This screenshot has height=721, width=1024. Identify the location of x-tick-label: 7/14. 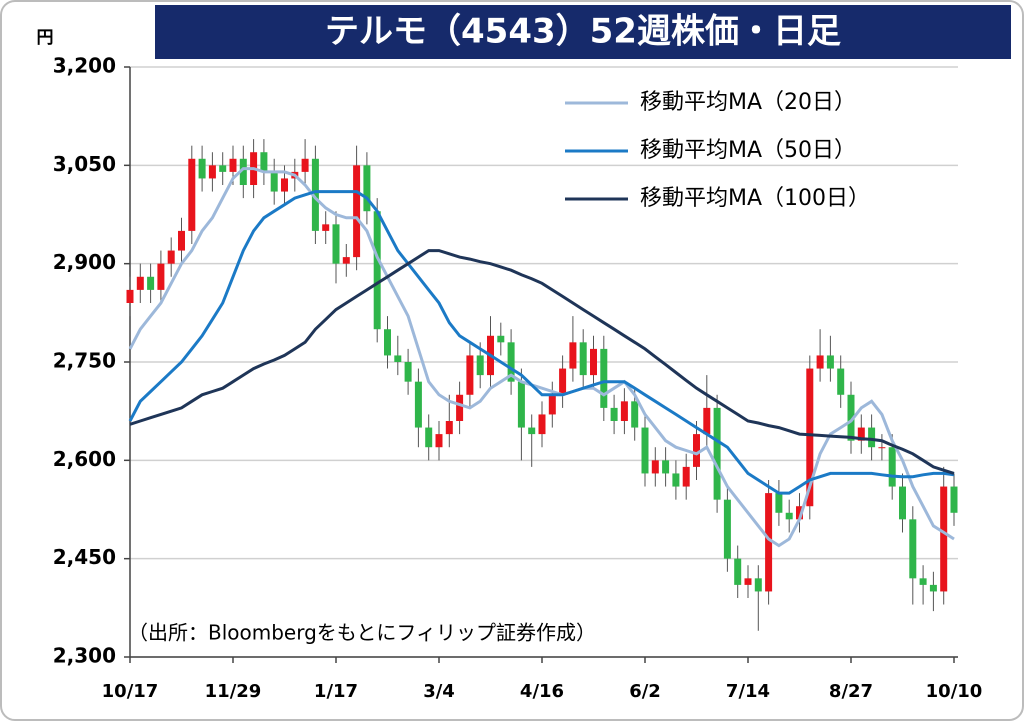
(748, 691).